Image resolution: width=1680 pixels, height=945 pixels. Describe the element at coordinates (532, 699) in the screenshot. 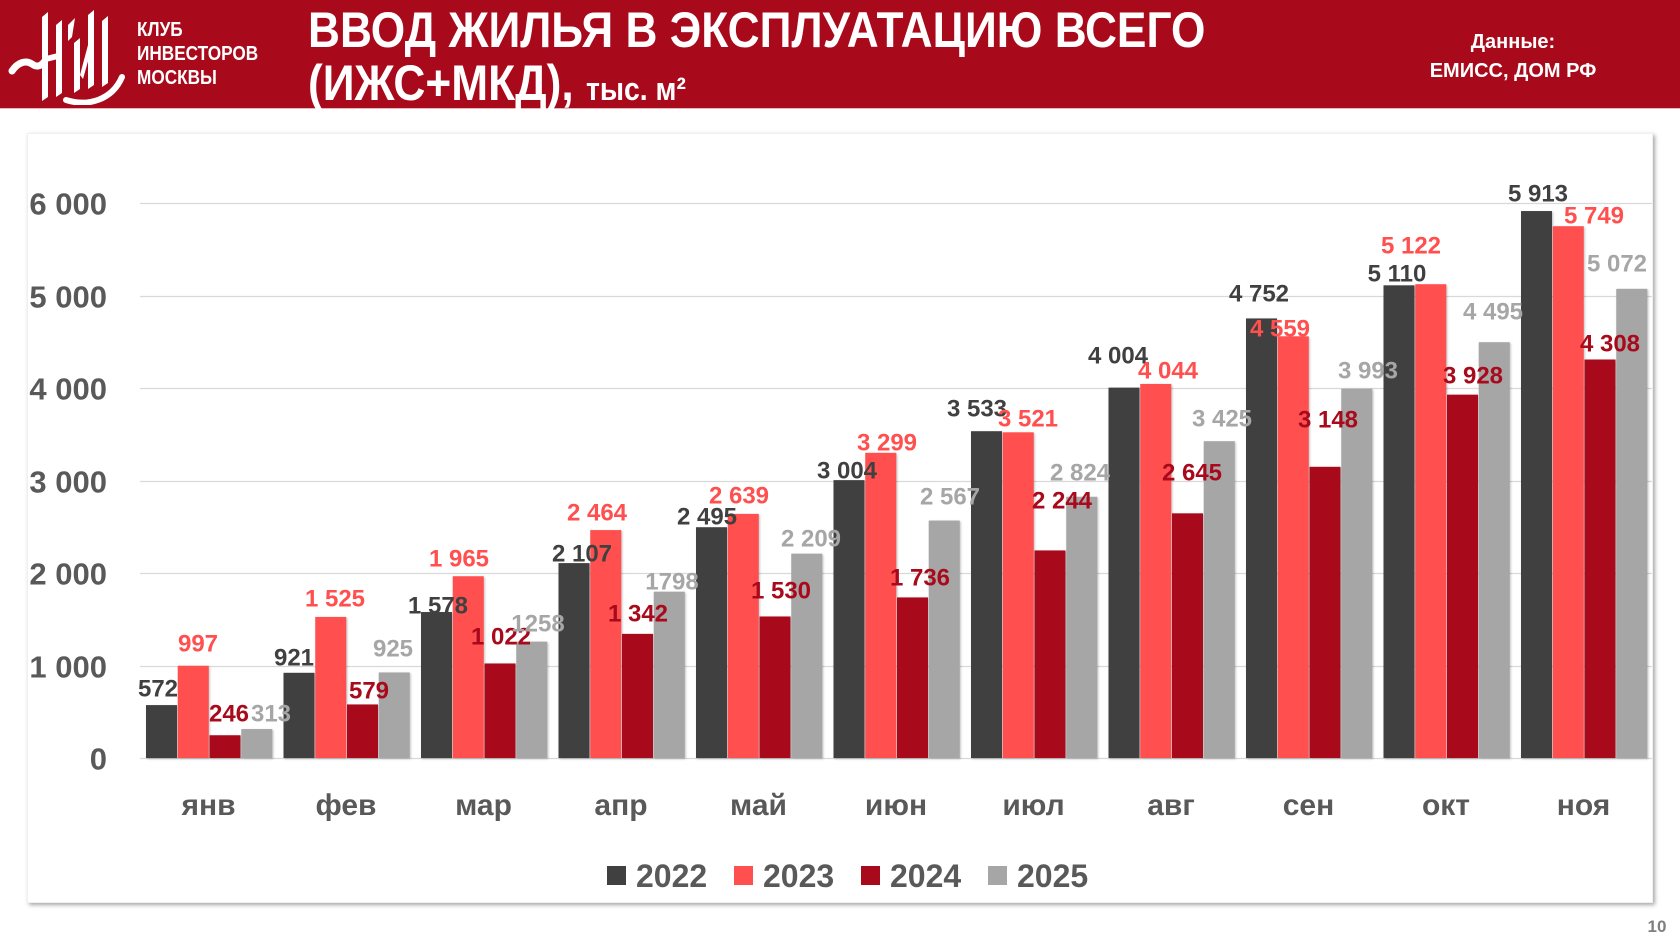

I see `bar-2025-мар` at that location.